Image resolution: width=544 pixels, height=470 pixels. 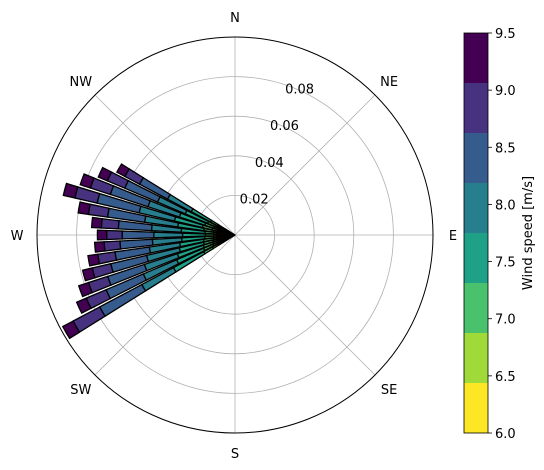 I want to click on direction-label-sw: SW, so click(x=80, y=390).